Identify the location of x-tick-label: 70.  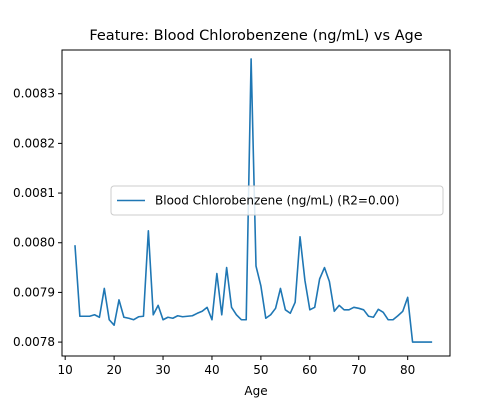
(358, 370).